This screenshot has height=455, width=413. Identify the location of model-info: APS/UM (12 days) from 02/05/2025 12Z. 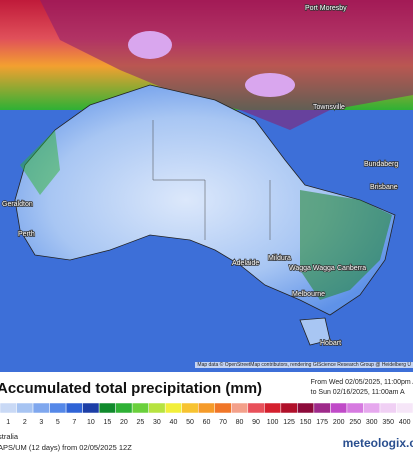
(66, 447).